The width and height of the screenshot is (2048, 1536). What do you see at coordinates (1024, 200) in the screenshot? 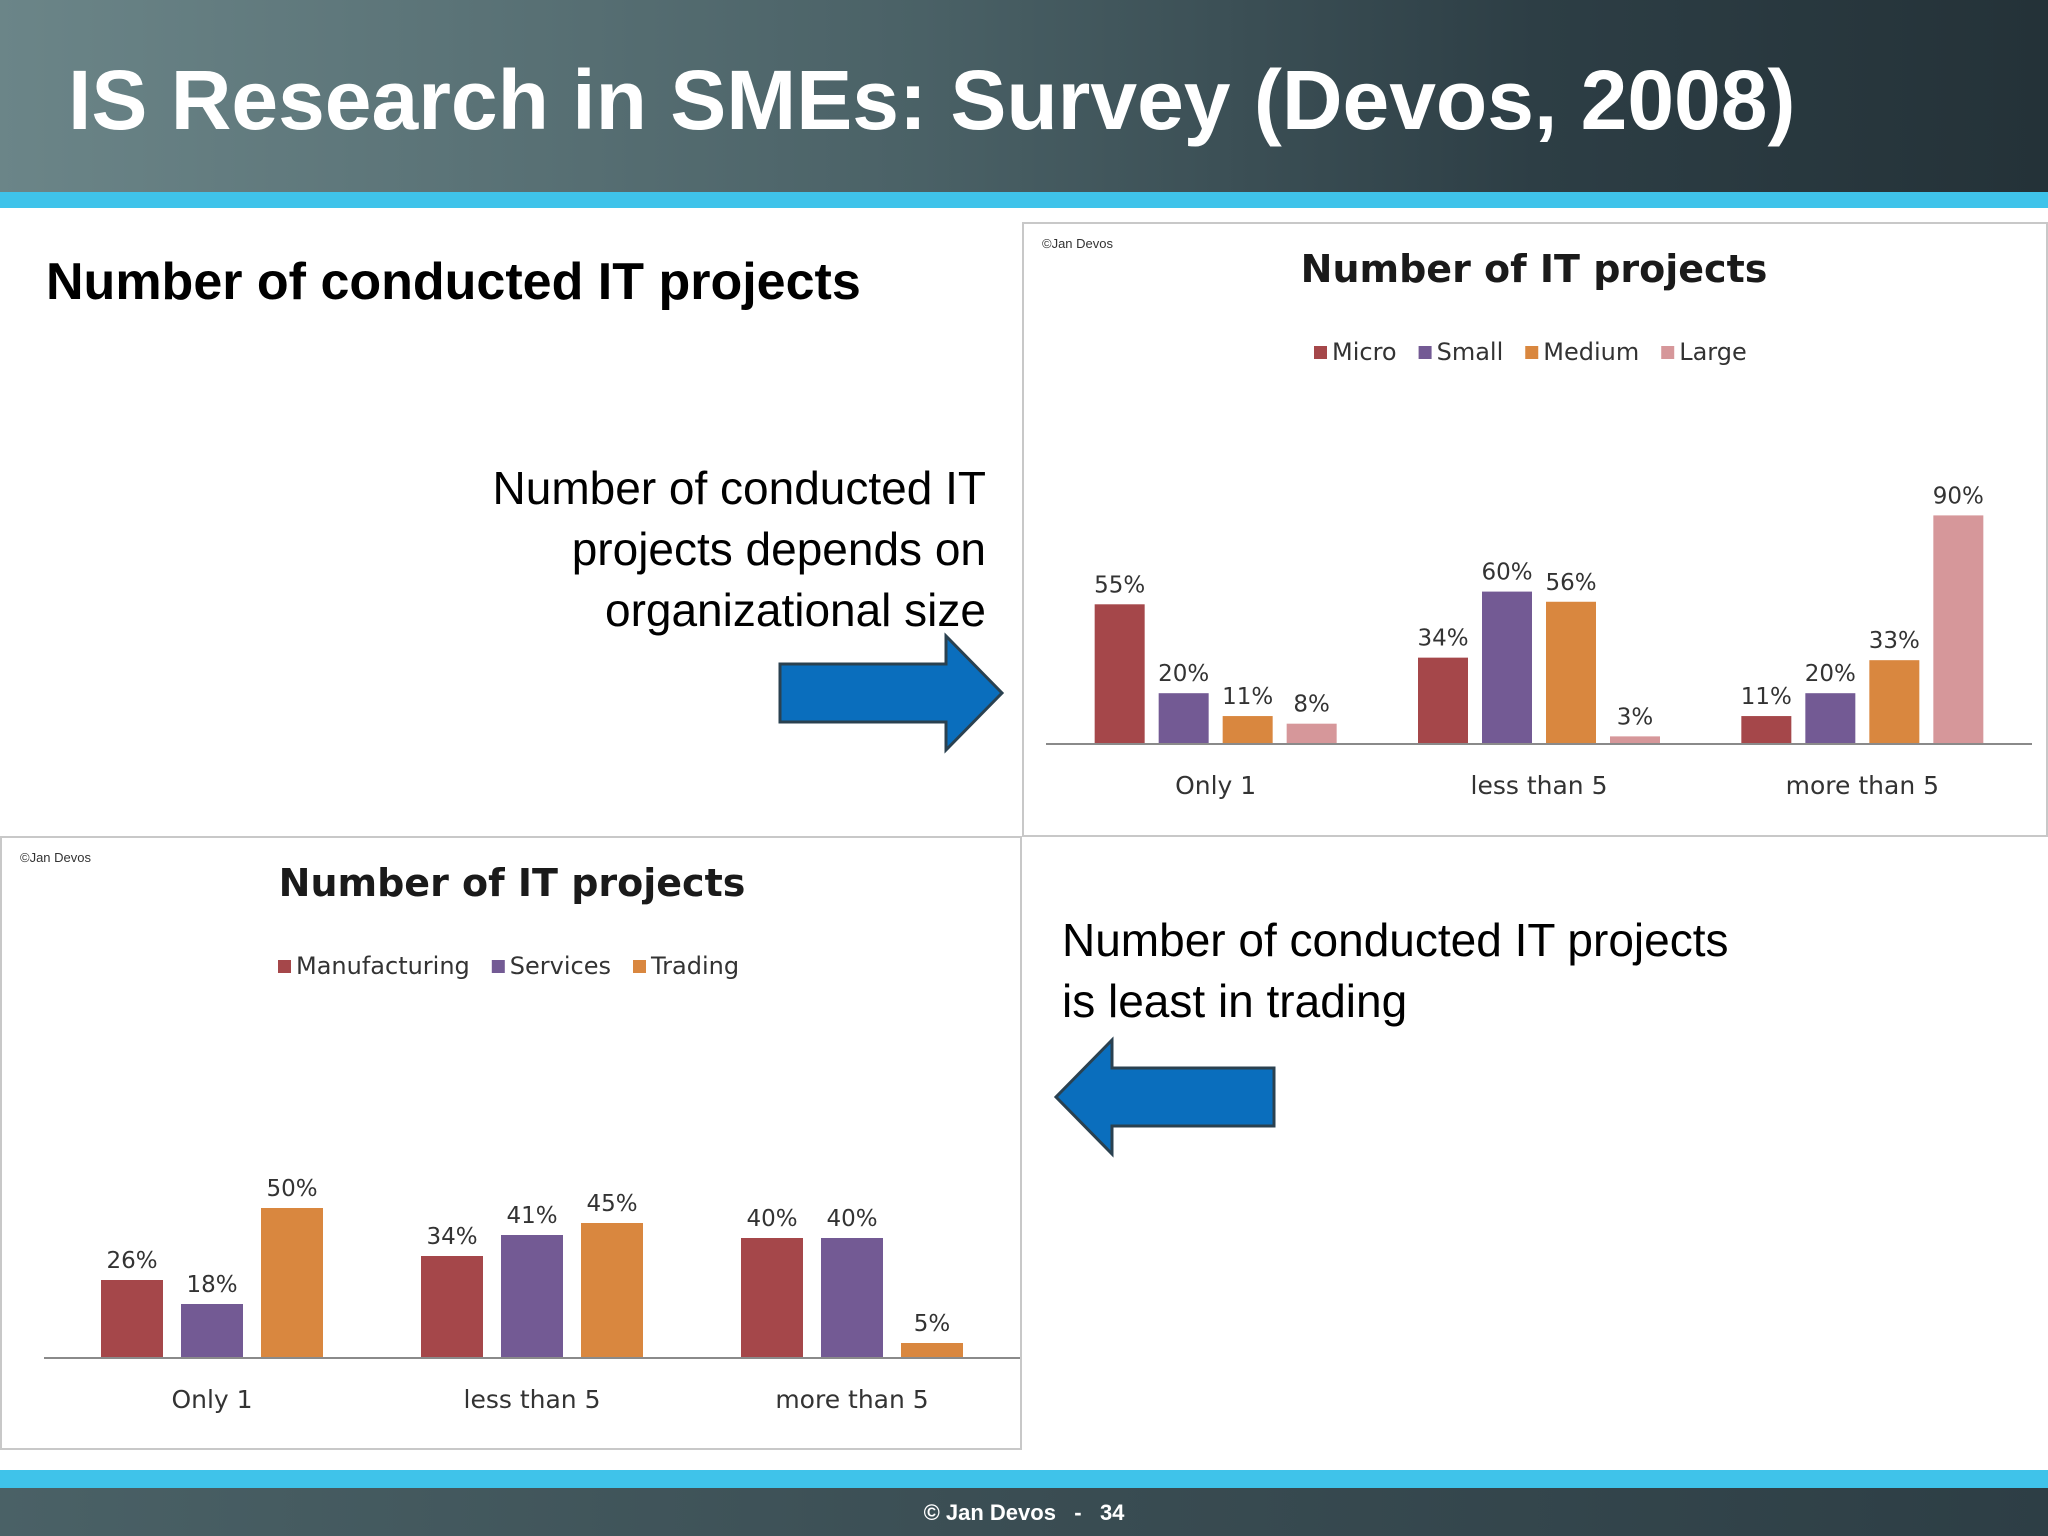
I see `header-accent-band` at bounding box center [1024, 200].